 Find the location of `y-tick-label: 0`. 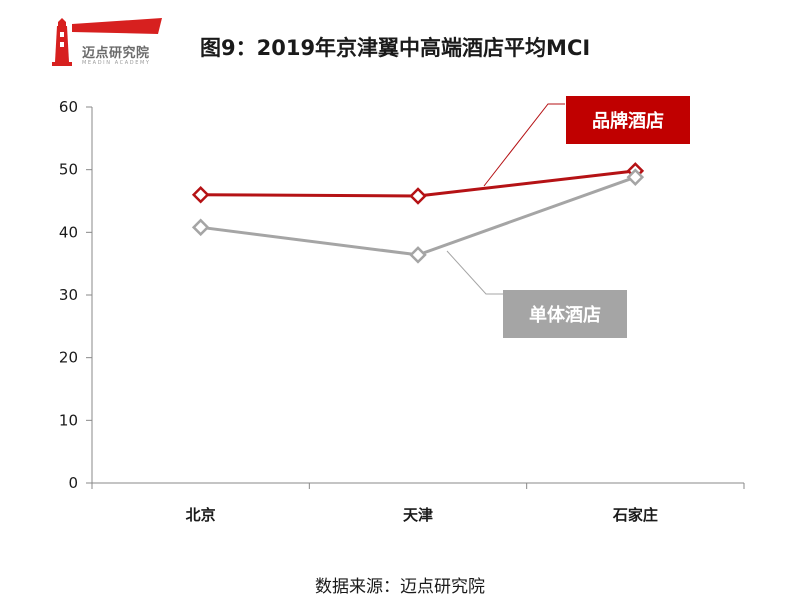

y-tick-label: 0 is located at coordinates (73, 483).